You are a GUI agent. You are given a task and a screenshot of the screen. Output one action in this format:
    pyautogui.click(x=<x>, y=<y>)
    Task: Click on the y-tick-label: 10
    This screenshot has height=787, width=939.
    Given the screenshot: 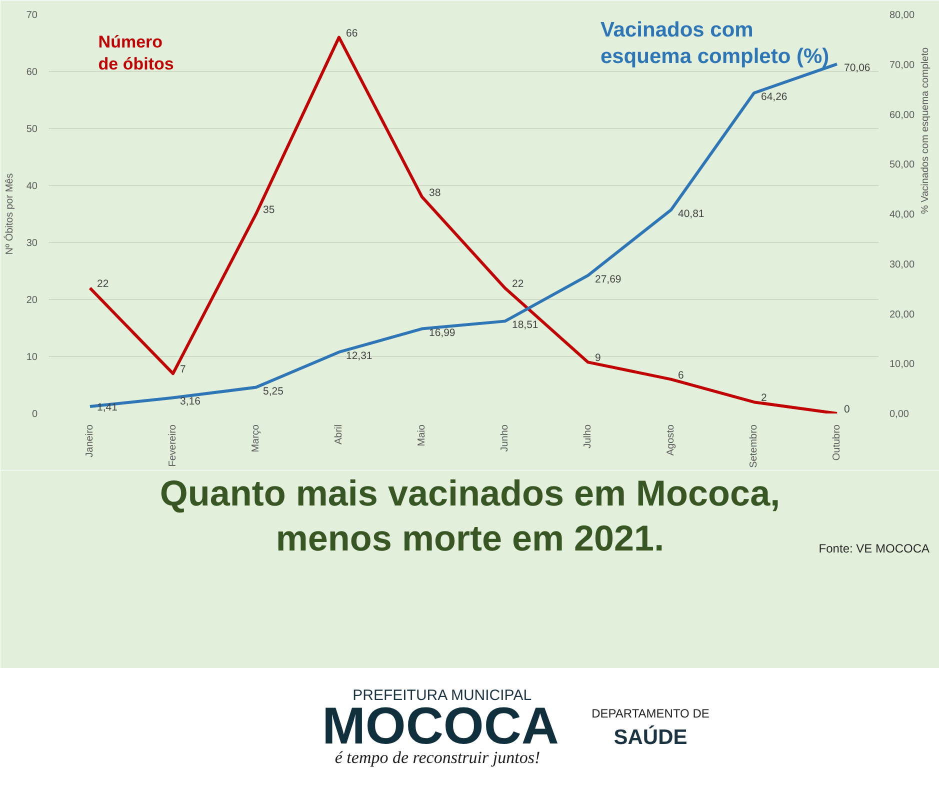 What is the action you would take?
    pyautogui.click(x=32, y=357)
    